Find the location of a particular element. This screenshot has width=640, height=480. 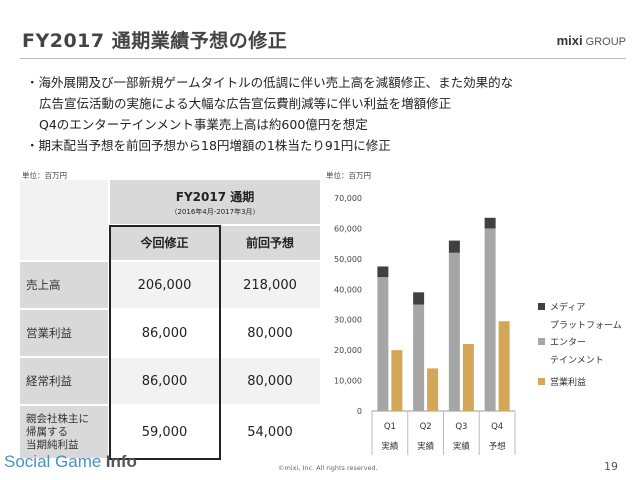

legend-label: メディア is located at coordinates (567, 307).